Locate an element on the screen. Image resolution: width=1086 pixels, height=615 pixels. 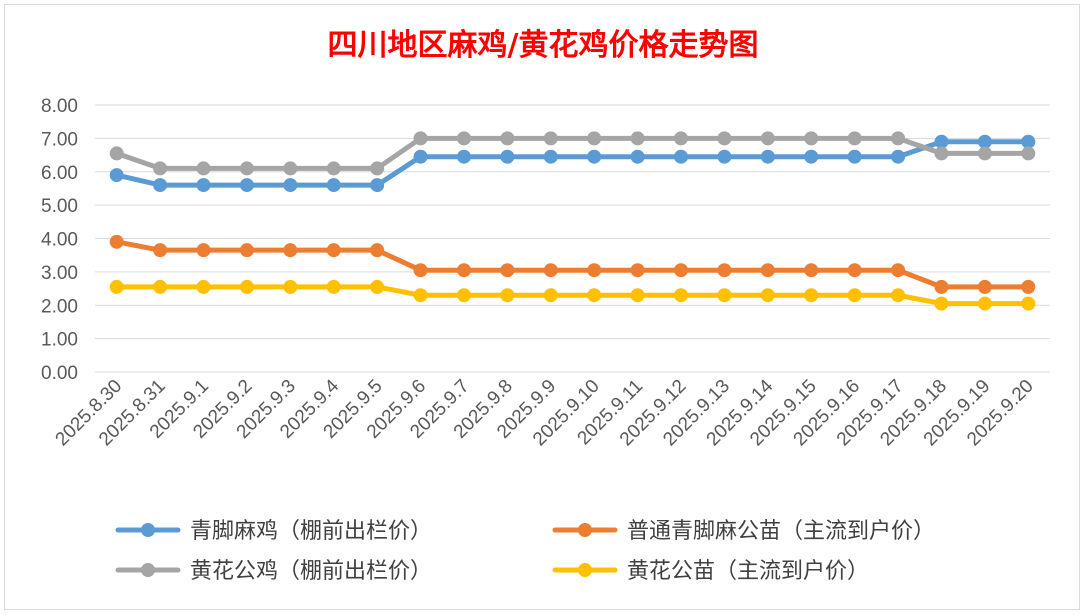
y-tick-label: 1.00 is located at coordinates (59, 340).